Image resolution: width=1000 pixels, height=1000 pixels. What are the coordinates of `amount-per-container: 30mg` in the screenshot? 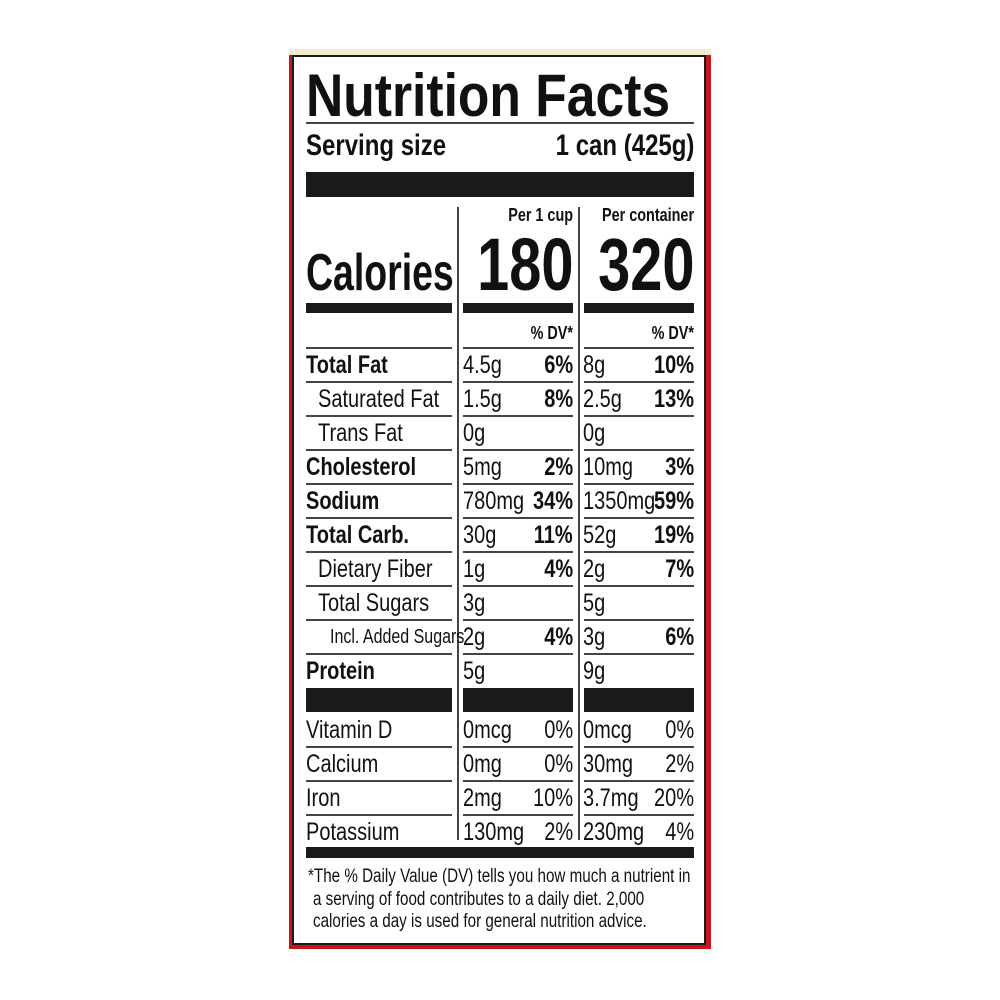 It's located at (614, 764).